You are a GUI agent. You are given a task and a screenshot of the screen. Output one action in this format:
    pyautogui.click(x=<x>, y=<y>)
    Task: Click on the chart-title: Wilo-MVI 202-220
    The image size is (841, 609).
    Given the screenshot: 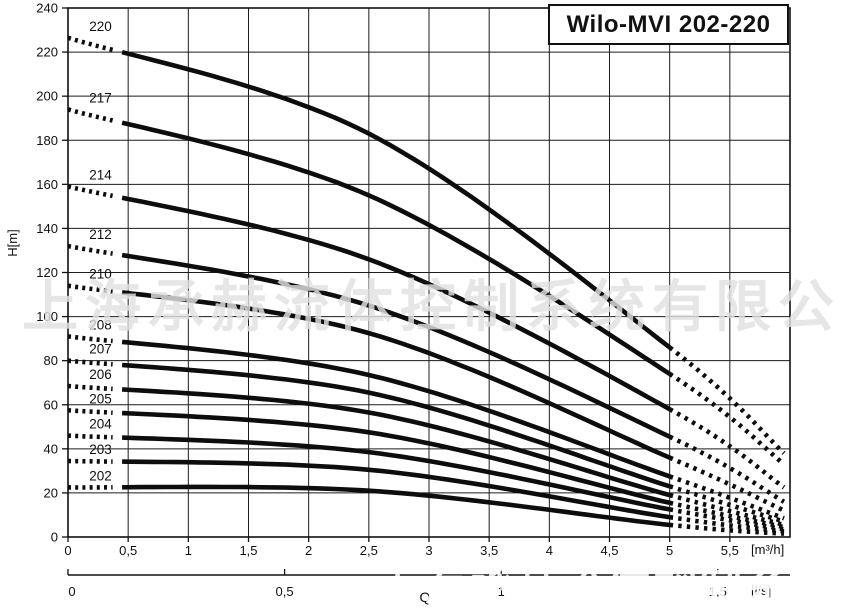 What is the action you would take?
    pyautogui.click(x=668, y=24)
    